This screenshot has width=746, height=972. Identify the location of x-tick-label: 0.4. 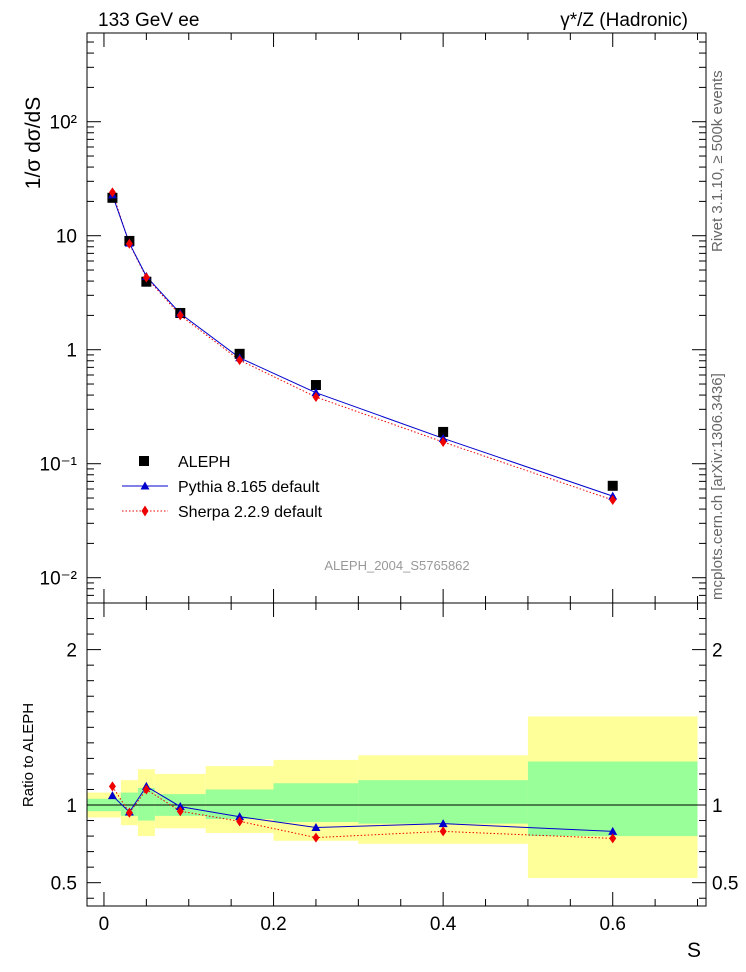
(443, 924).